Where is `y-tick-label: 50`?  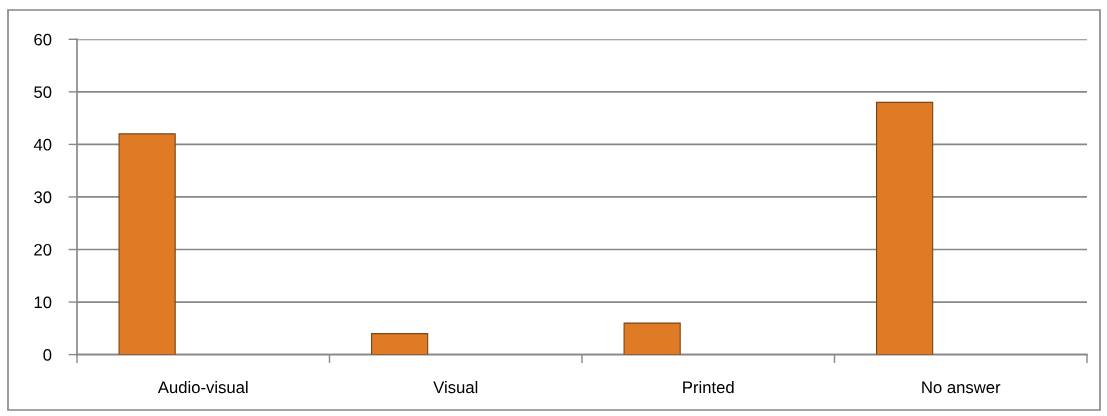 y-tick-label: 50 is located at coordinates (43, 92).